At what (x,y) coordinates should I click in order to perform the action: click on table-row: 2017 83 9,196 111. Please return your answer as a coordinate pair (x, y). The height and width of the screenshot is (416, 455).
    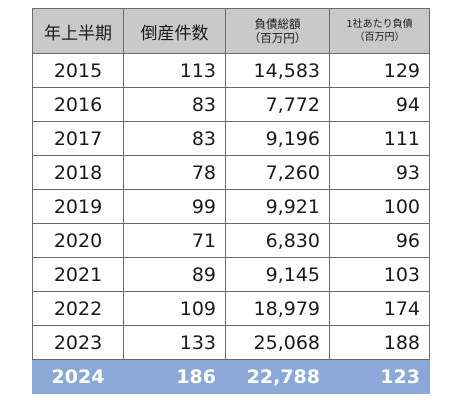
    Looking at the image, I should click on (231, 138).